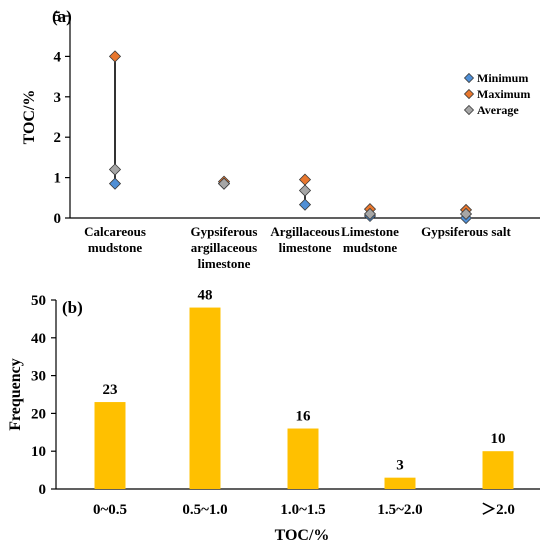 The width and height of the screenshot is (550, 547). I want to click on panel-a-category-label: Gypsiferous, so click(224, 231).